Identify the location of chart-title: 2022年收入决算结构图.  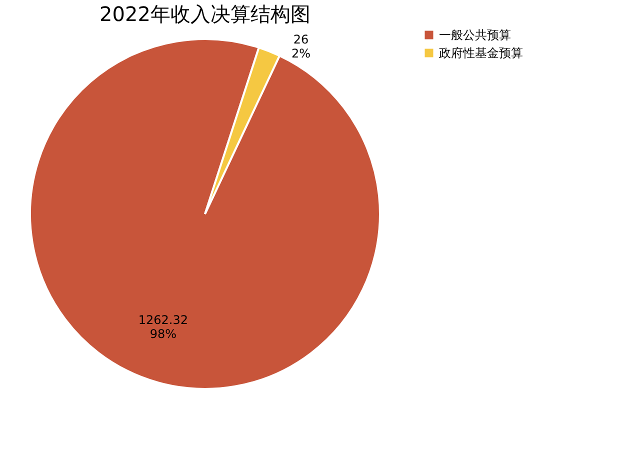
(205, 14).